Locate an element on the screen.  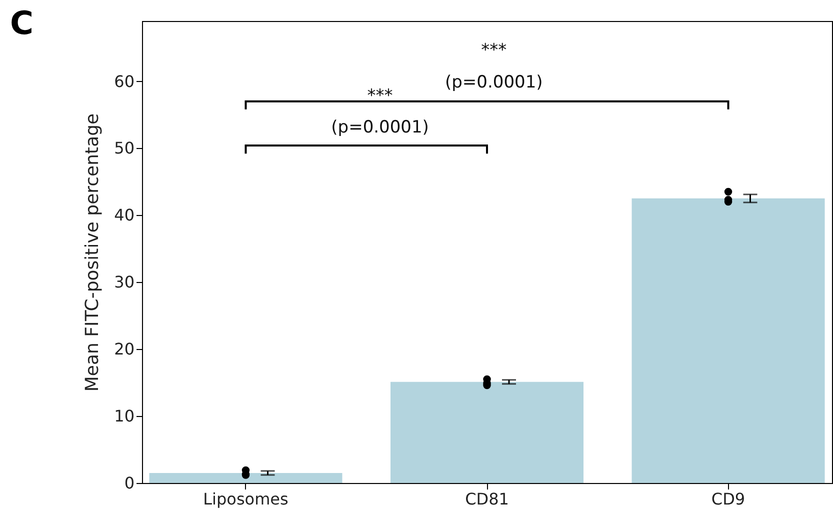
y-axis-title: Mean FITC-positive percentage is located at coordinates (93, 252).